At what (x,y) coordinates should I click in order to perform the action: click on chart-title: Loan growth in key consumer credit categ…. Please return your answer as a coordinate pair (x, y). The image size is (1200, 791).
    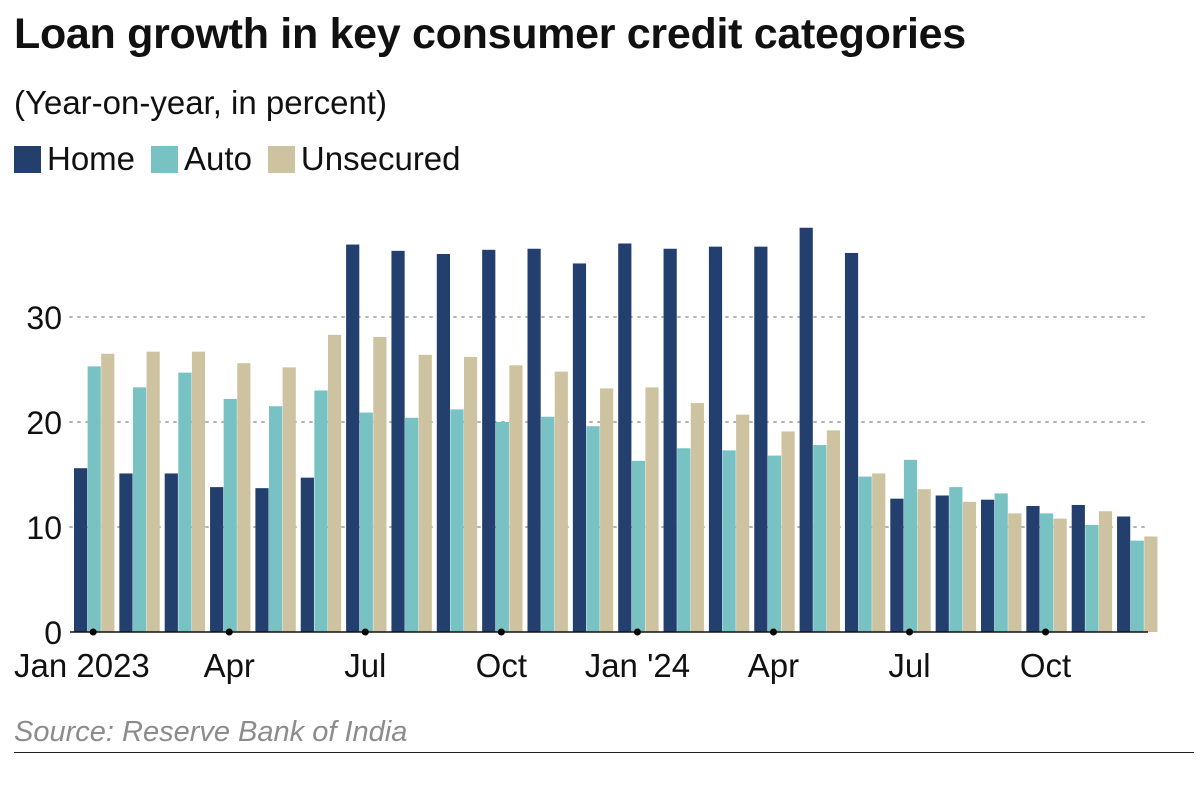
    Looking at the image, I should click on (490, 34).